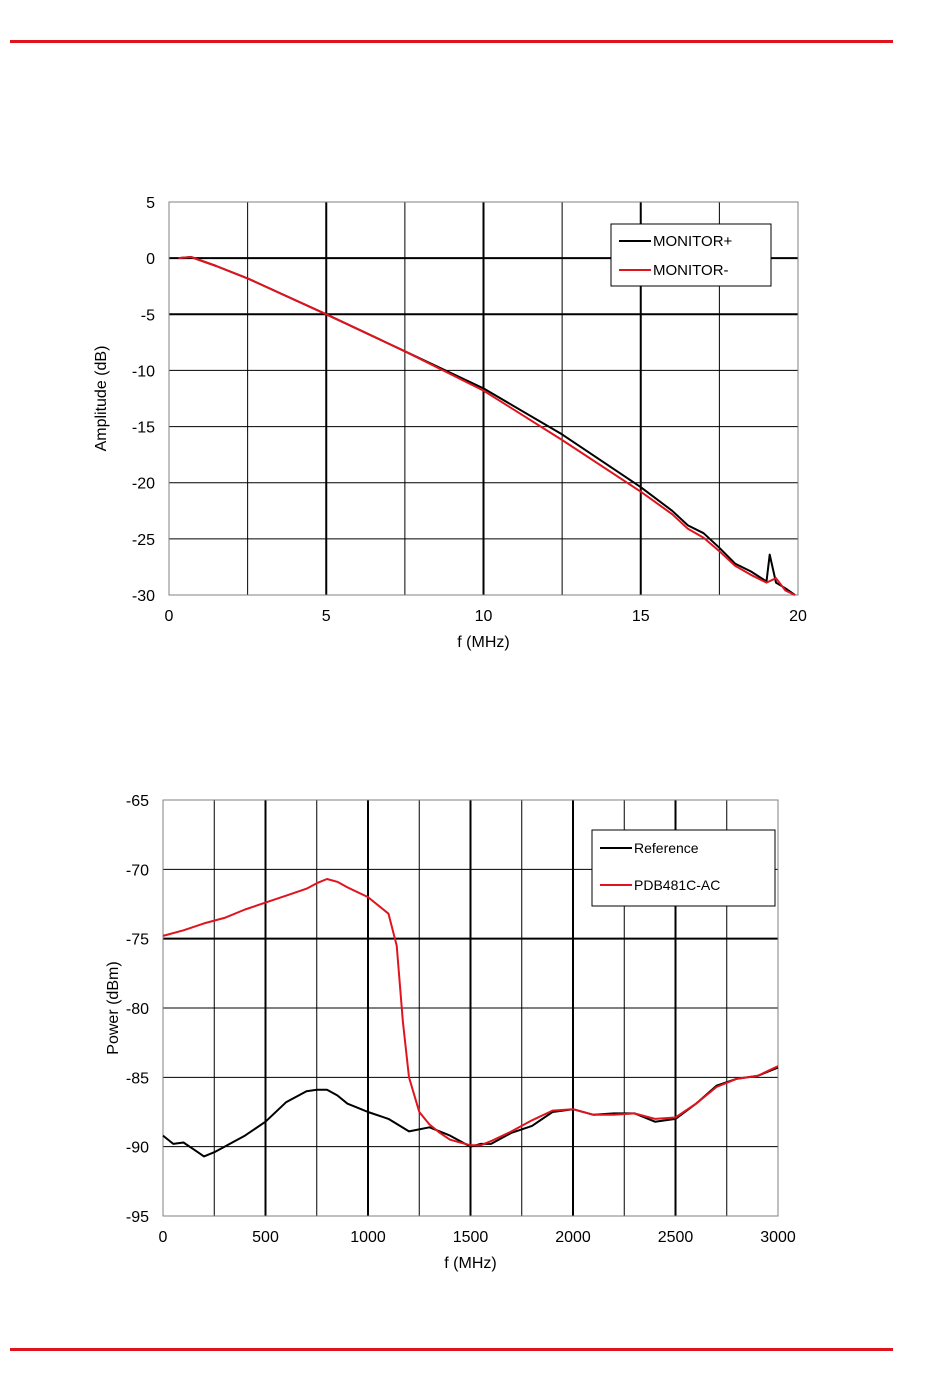  I want to click on legend-label: Reference, so click(666, 848).